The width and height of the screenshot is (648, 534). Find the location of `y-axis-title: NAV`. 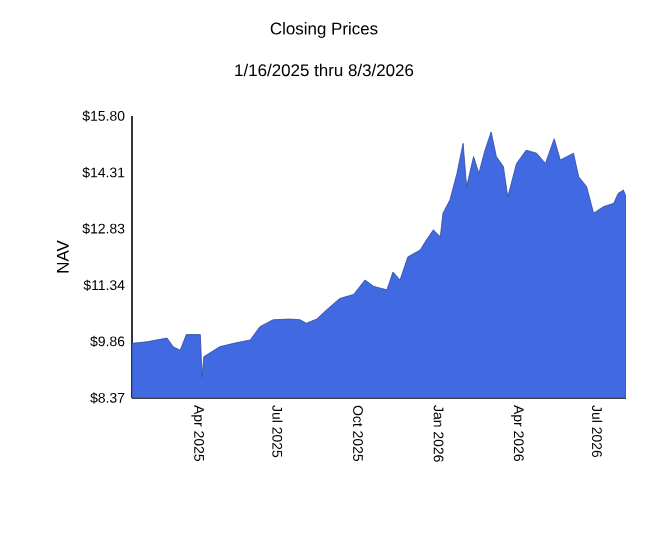

y-axis-title: NAV is located at coordinates (62, 256).